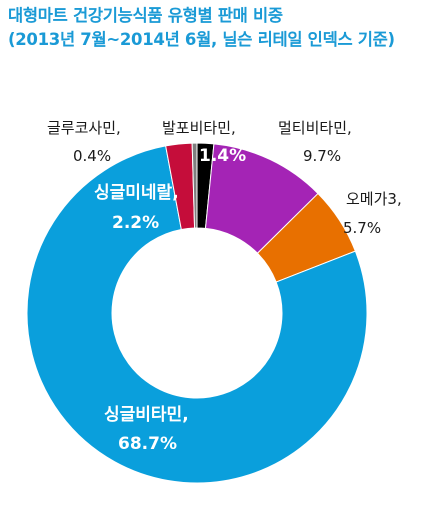 The image size is (441, 511). Describe the element at coordinates (145, 15) in the screenshot. I see `chart-title-line-1: 대형마트 건강기능식품 유형별 판매 비중` at that location.